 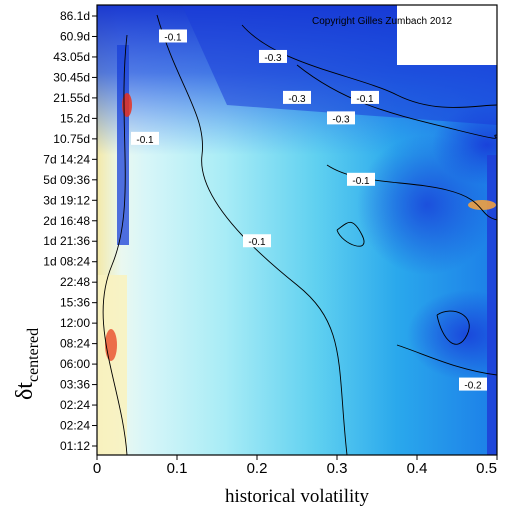 What do you see at coordinates (66, 241) in the screenshot?
I see `y-tick-label: 1d 21:36` at bounding box center [66, 241].